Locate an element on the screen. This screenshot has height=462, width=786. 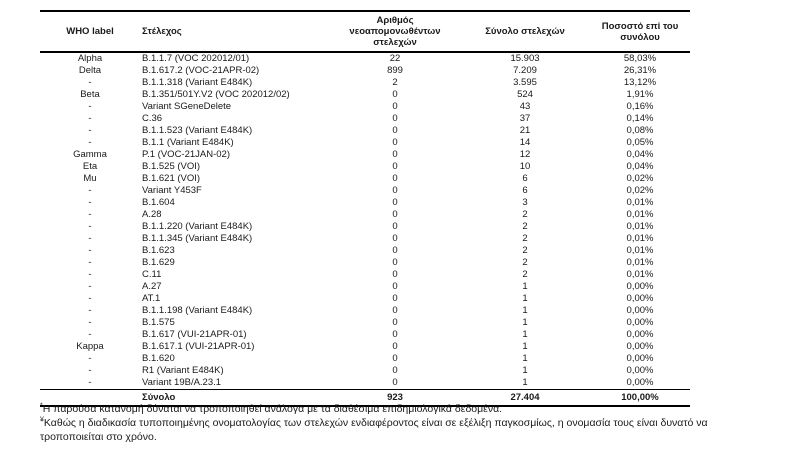
table-cell-strain: R1 (Variant E484K) is located at coordinates (183, 370).